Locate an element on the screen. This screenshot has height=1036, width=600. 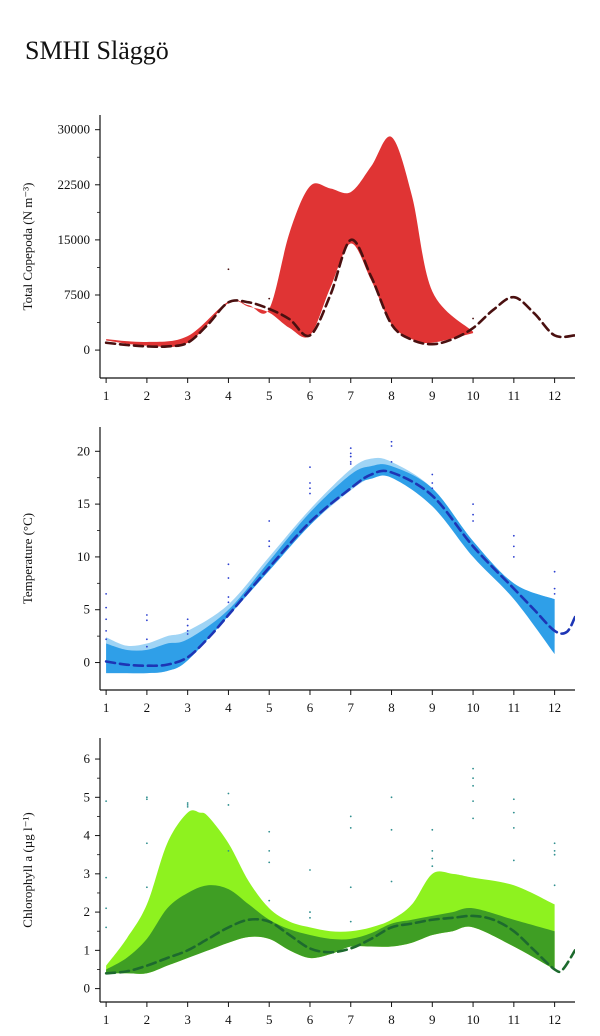
temperature-x-tick-label: 4 is located at coordinates (228, 707).